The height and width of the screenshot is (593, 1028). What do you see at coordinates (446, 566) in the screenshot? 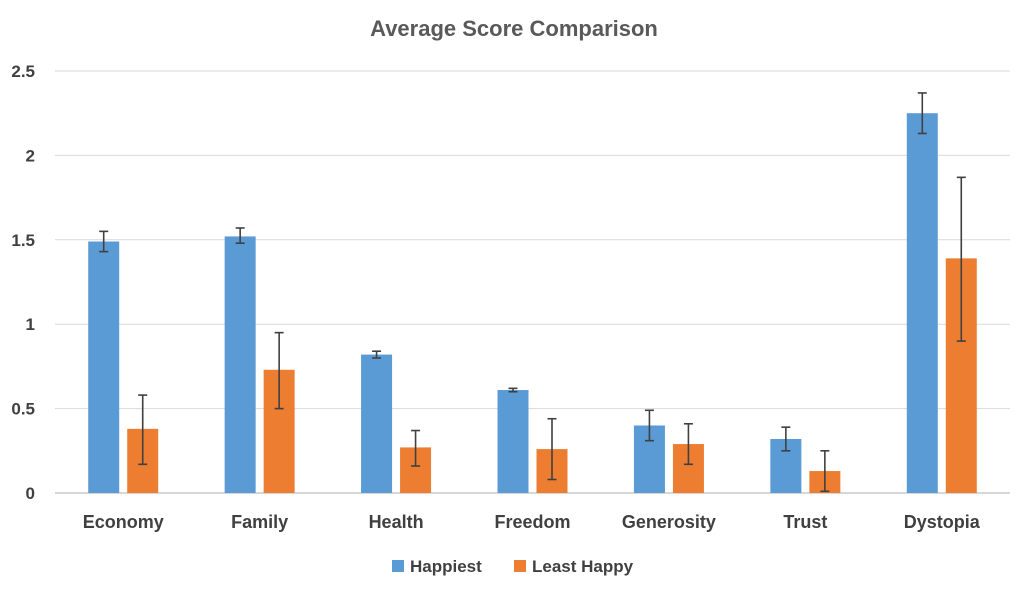
I see `legend-label: Happiest` at bounding box center [446, 566].